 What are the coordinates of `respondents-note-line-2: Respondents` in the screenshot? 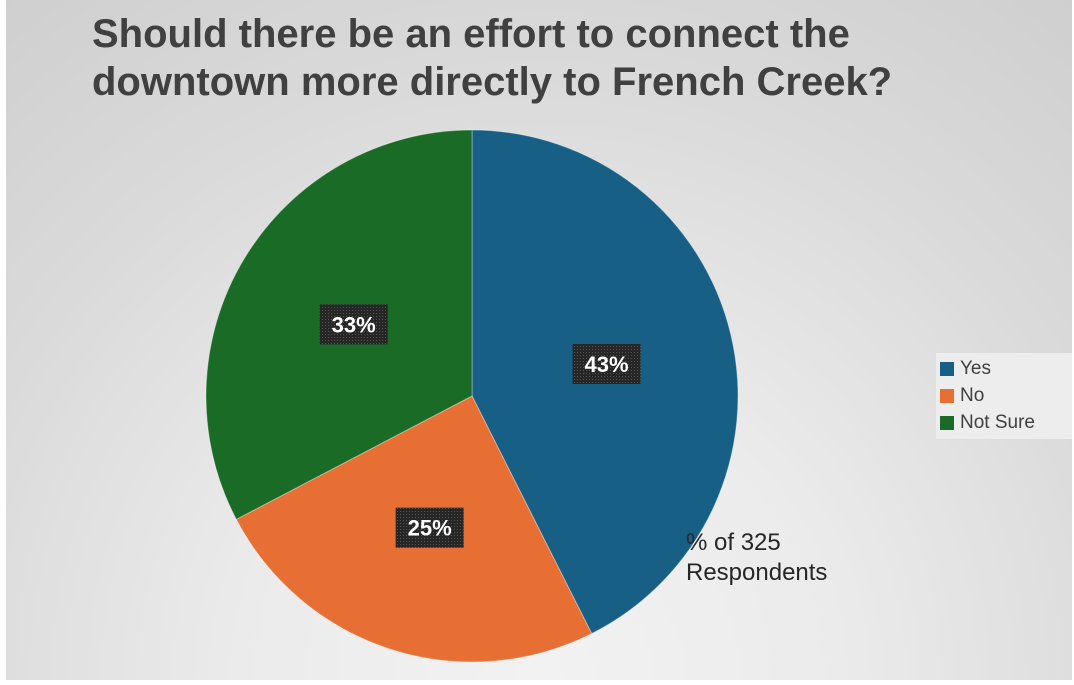 It's located at (757, 572).